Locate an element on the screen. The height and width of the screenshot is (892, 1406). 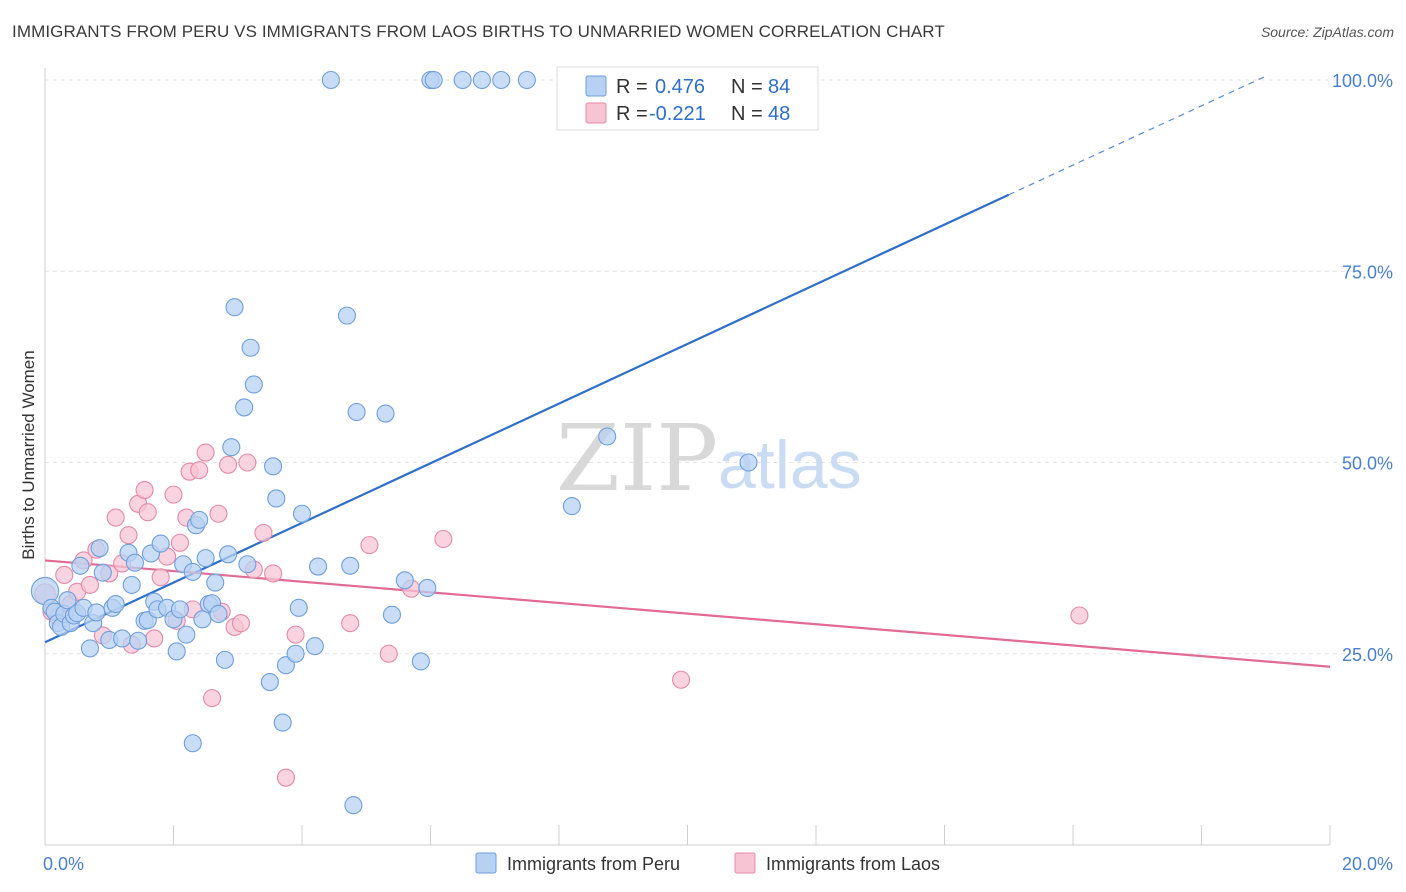
bottom-legend-label-laos: Immigrants from Laos is located at coordinates (853, 864).